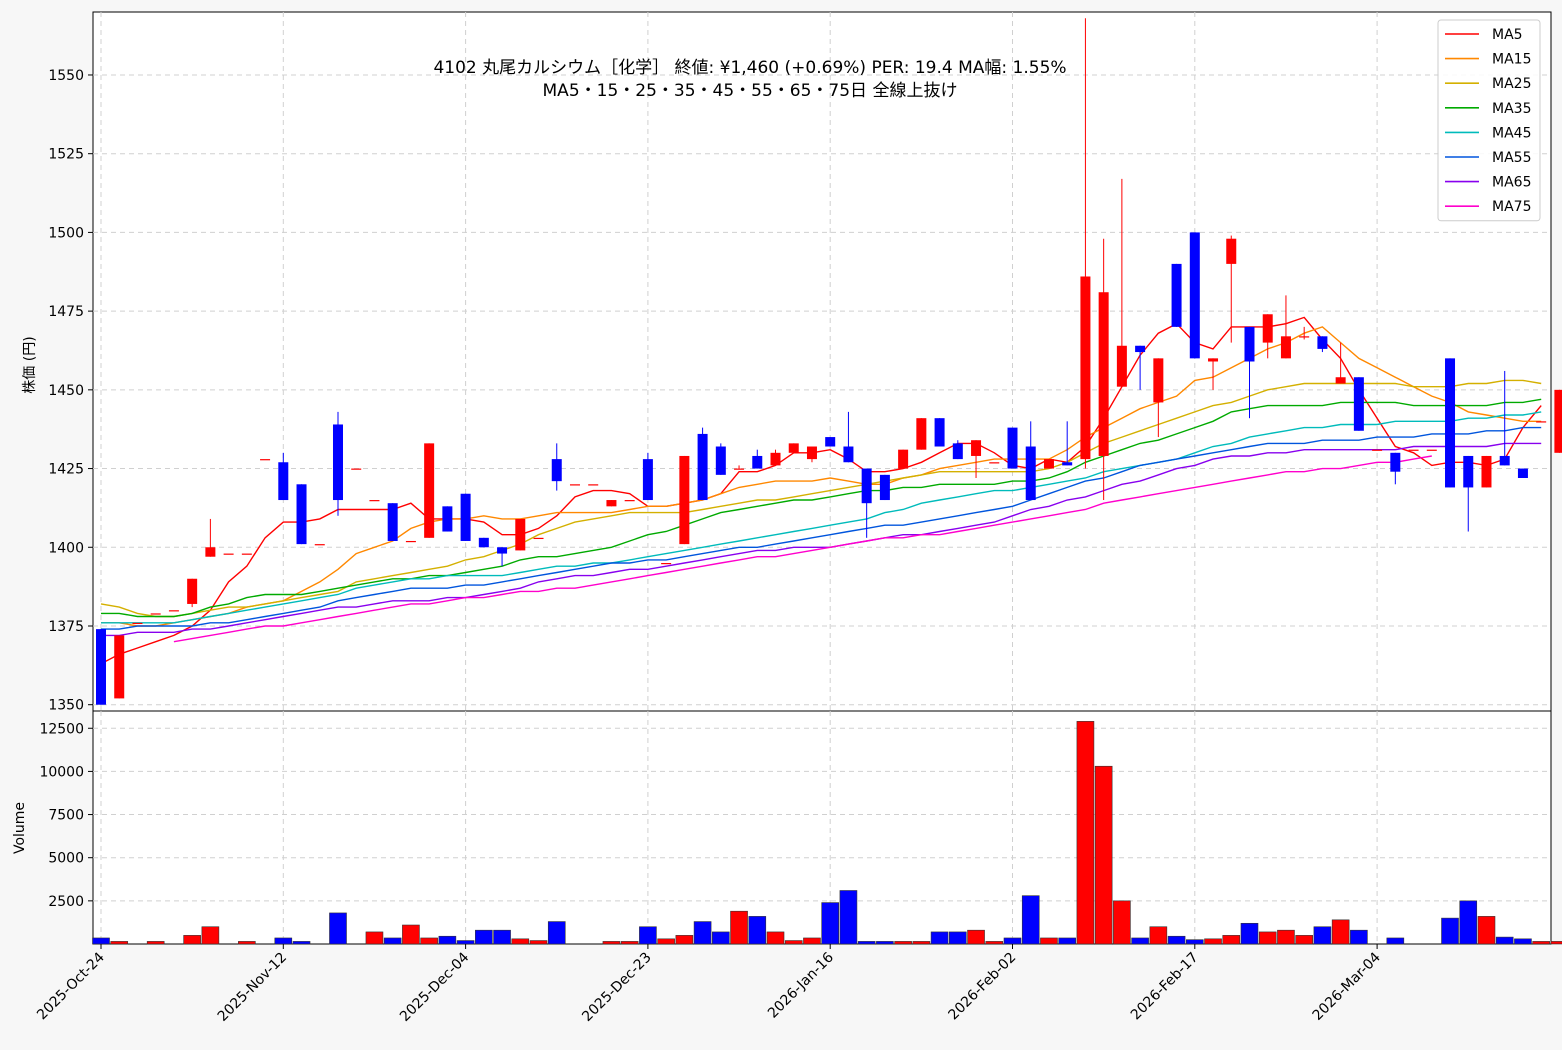 The height and width of the screenshot is (1050, 1562). What do you see at coordinates (66, 312) in the screenshot?
I see `price-tick-label: 1475` at bounding box center [66, 312].